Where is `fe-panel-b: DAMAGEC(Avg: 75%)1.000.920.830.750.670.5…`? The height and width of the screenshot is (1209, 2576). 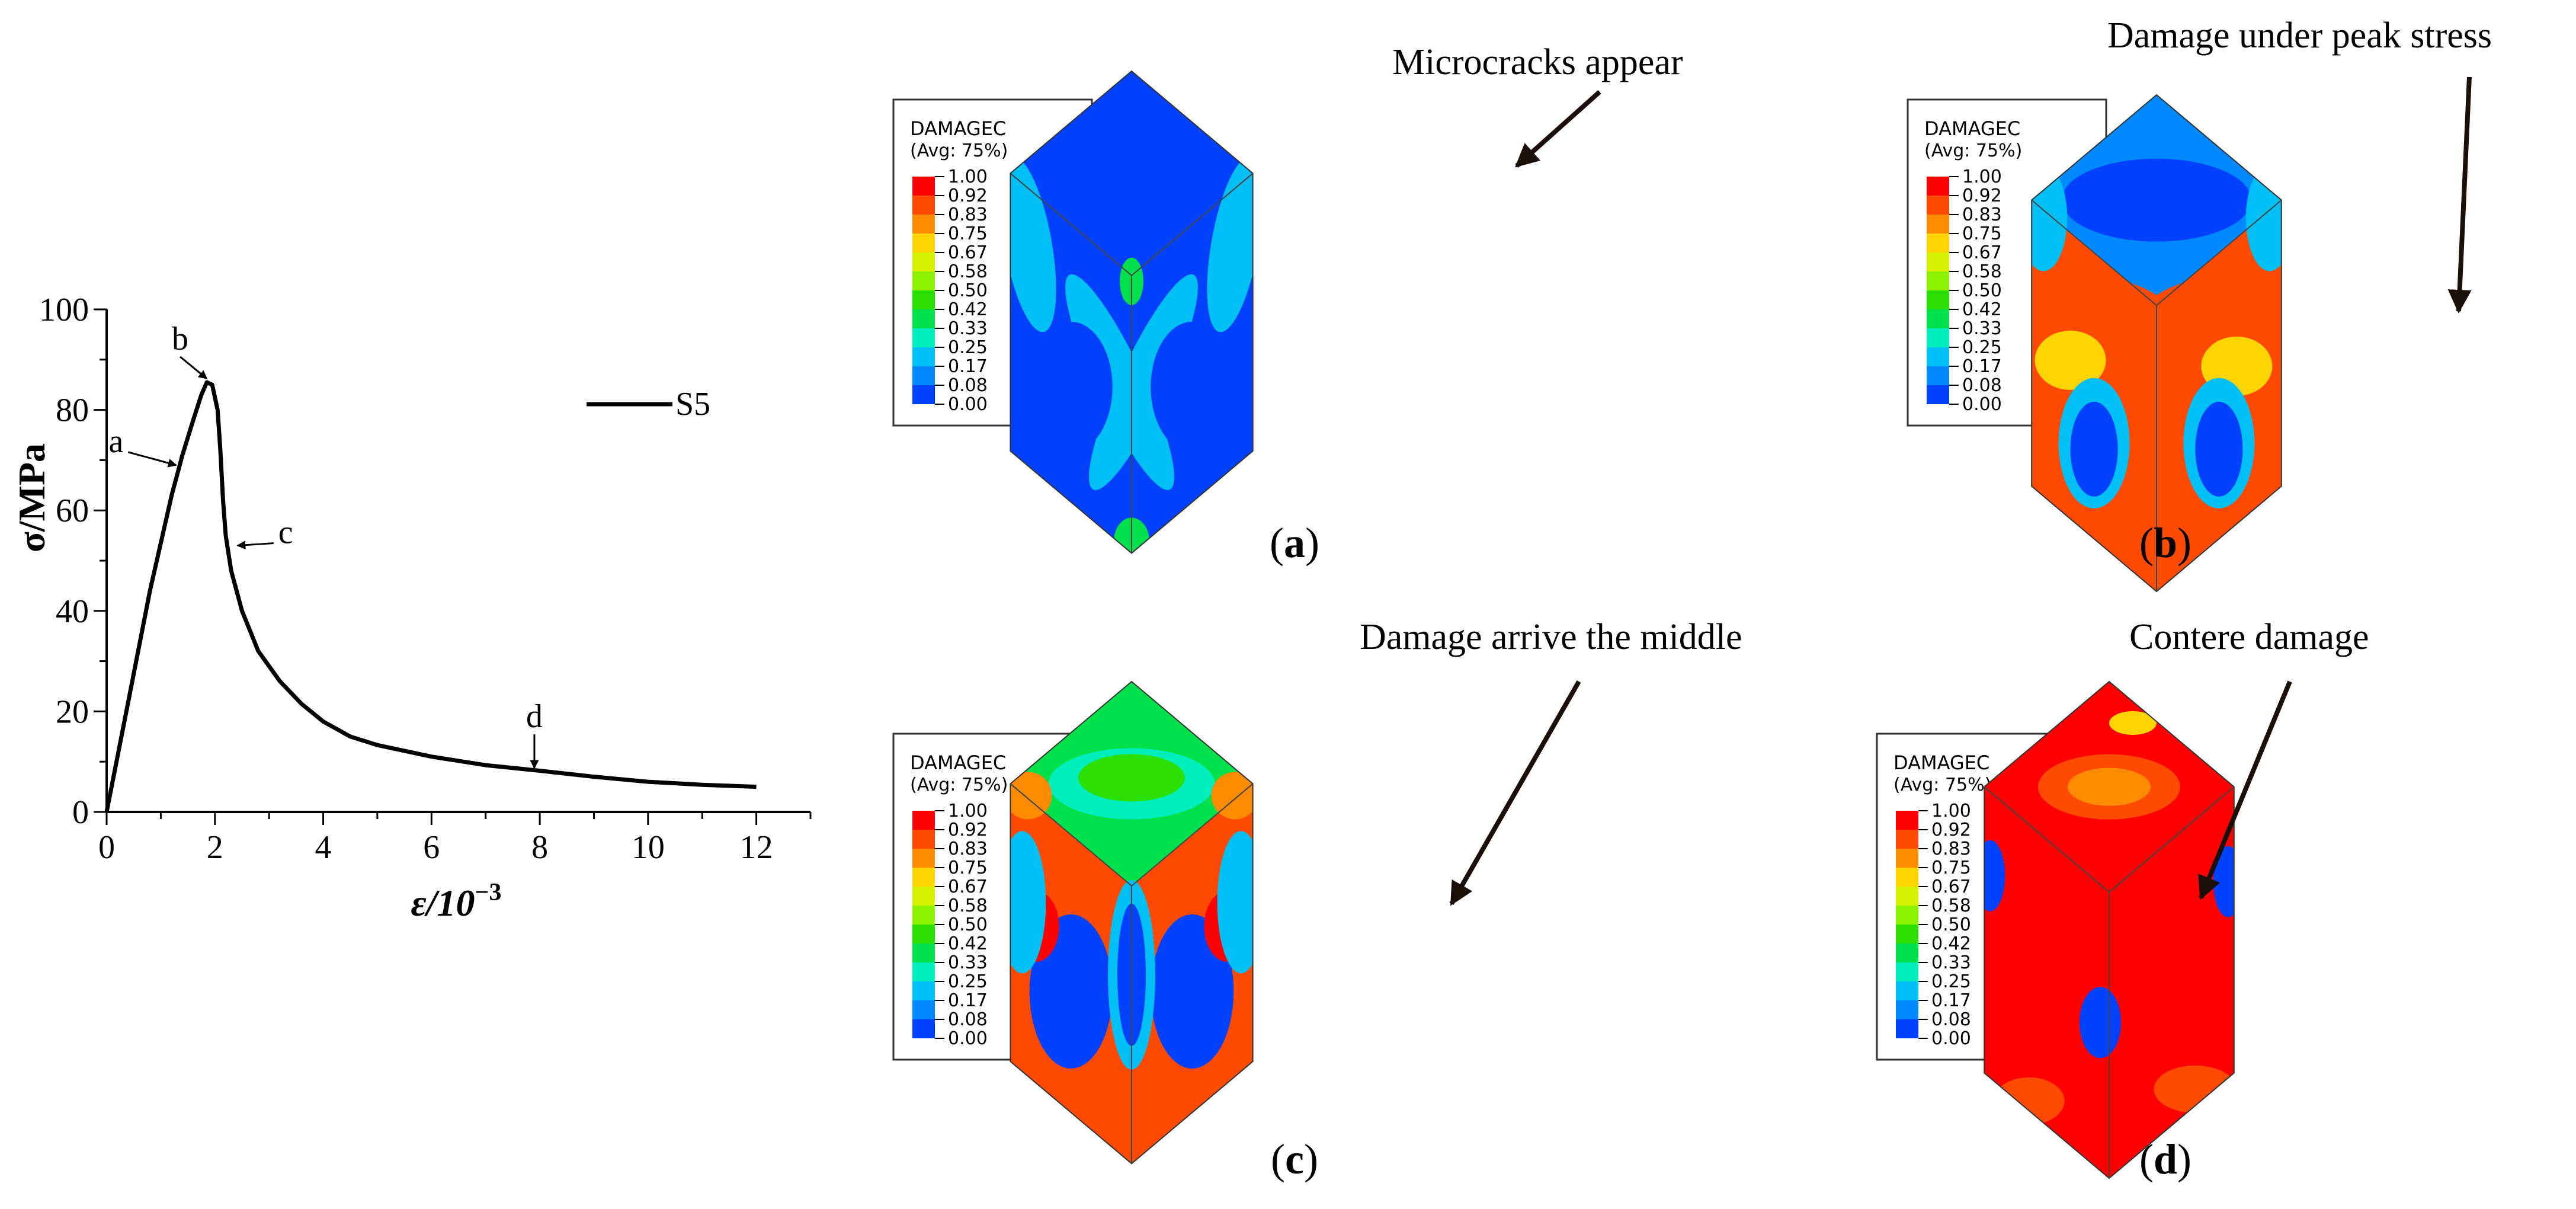 fe-panel-b: DAMAGEC(Avg: 75%)1.000.920.830.750.670.5… is located at coordinates (2199, 304).